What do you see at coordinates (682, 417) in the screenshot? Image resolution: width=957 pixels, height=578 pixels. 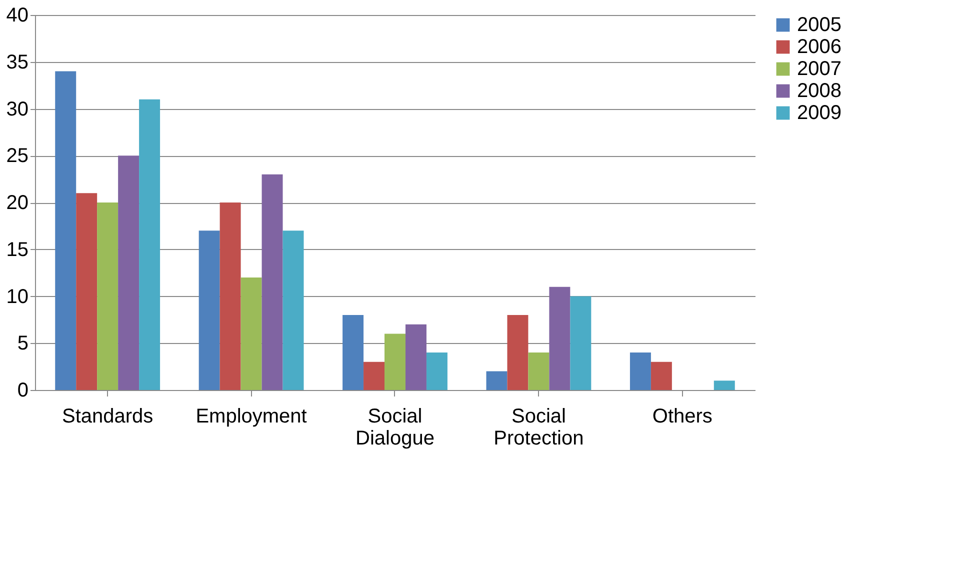 I see `x-tick-label: Others` at bounding box center [682, 417].